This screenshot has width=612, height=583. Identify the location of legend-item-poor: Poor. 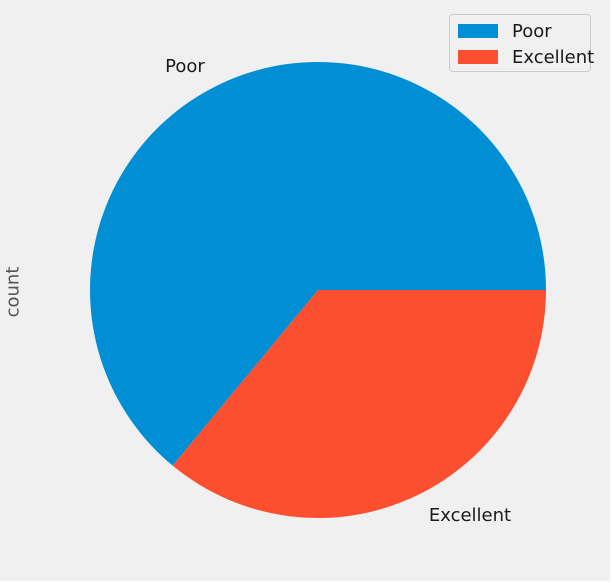
(505, 31).